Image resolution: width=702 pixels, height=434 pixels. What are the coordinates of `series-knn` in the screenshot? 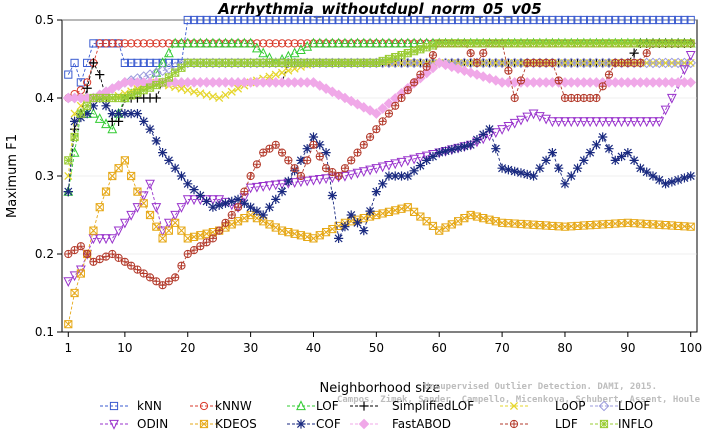 It's located at (379, 51).